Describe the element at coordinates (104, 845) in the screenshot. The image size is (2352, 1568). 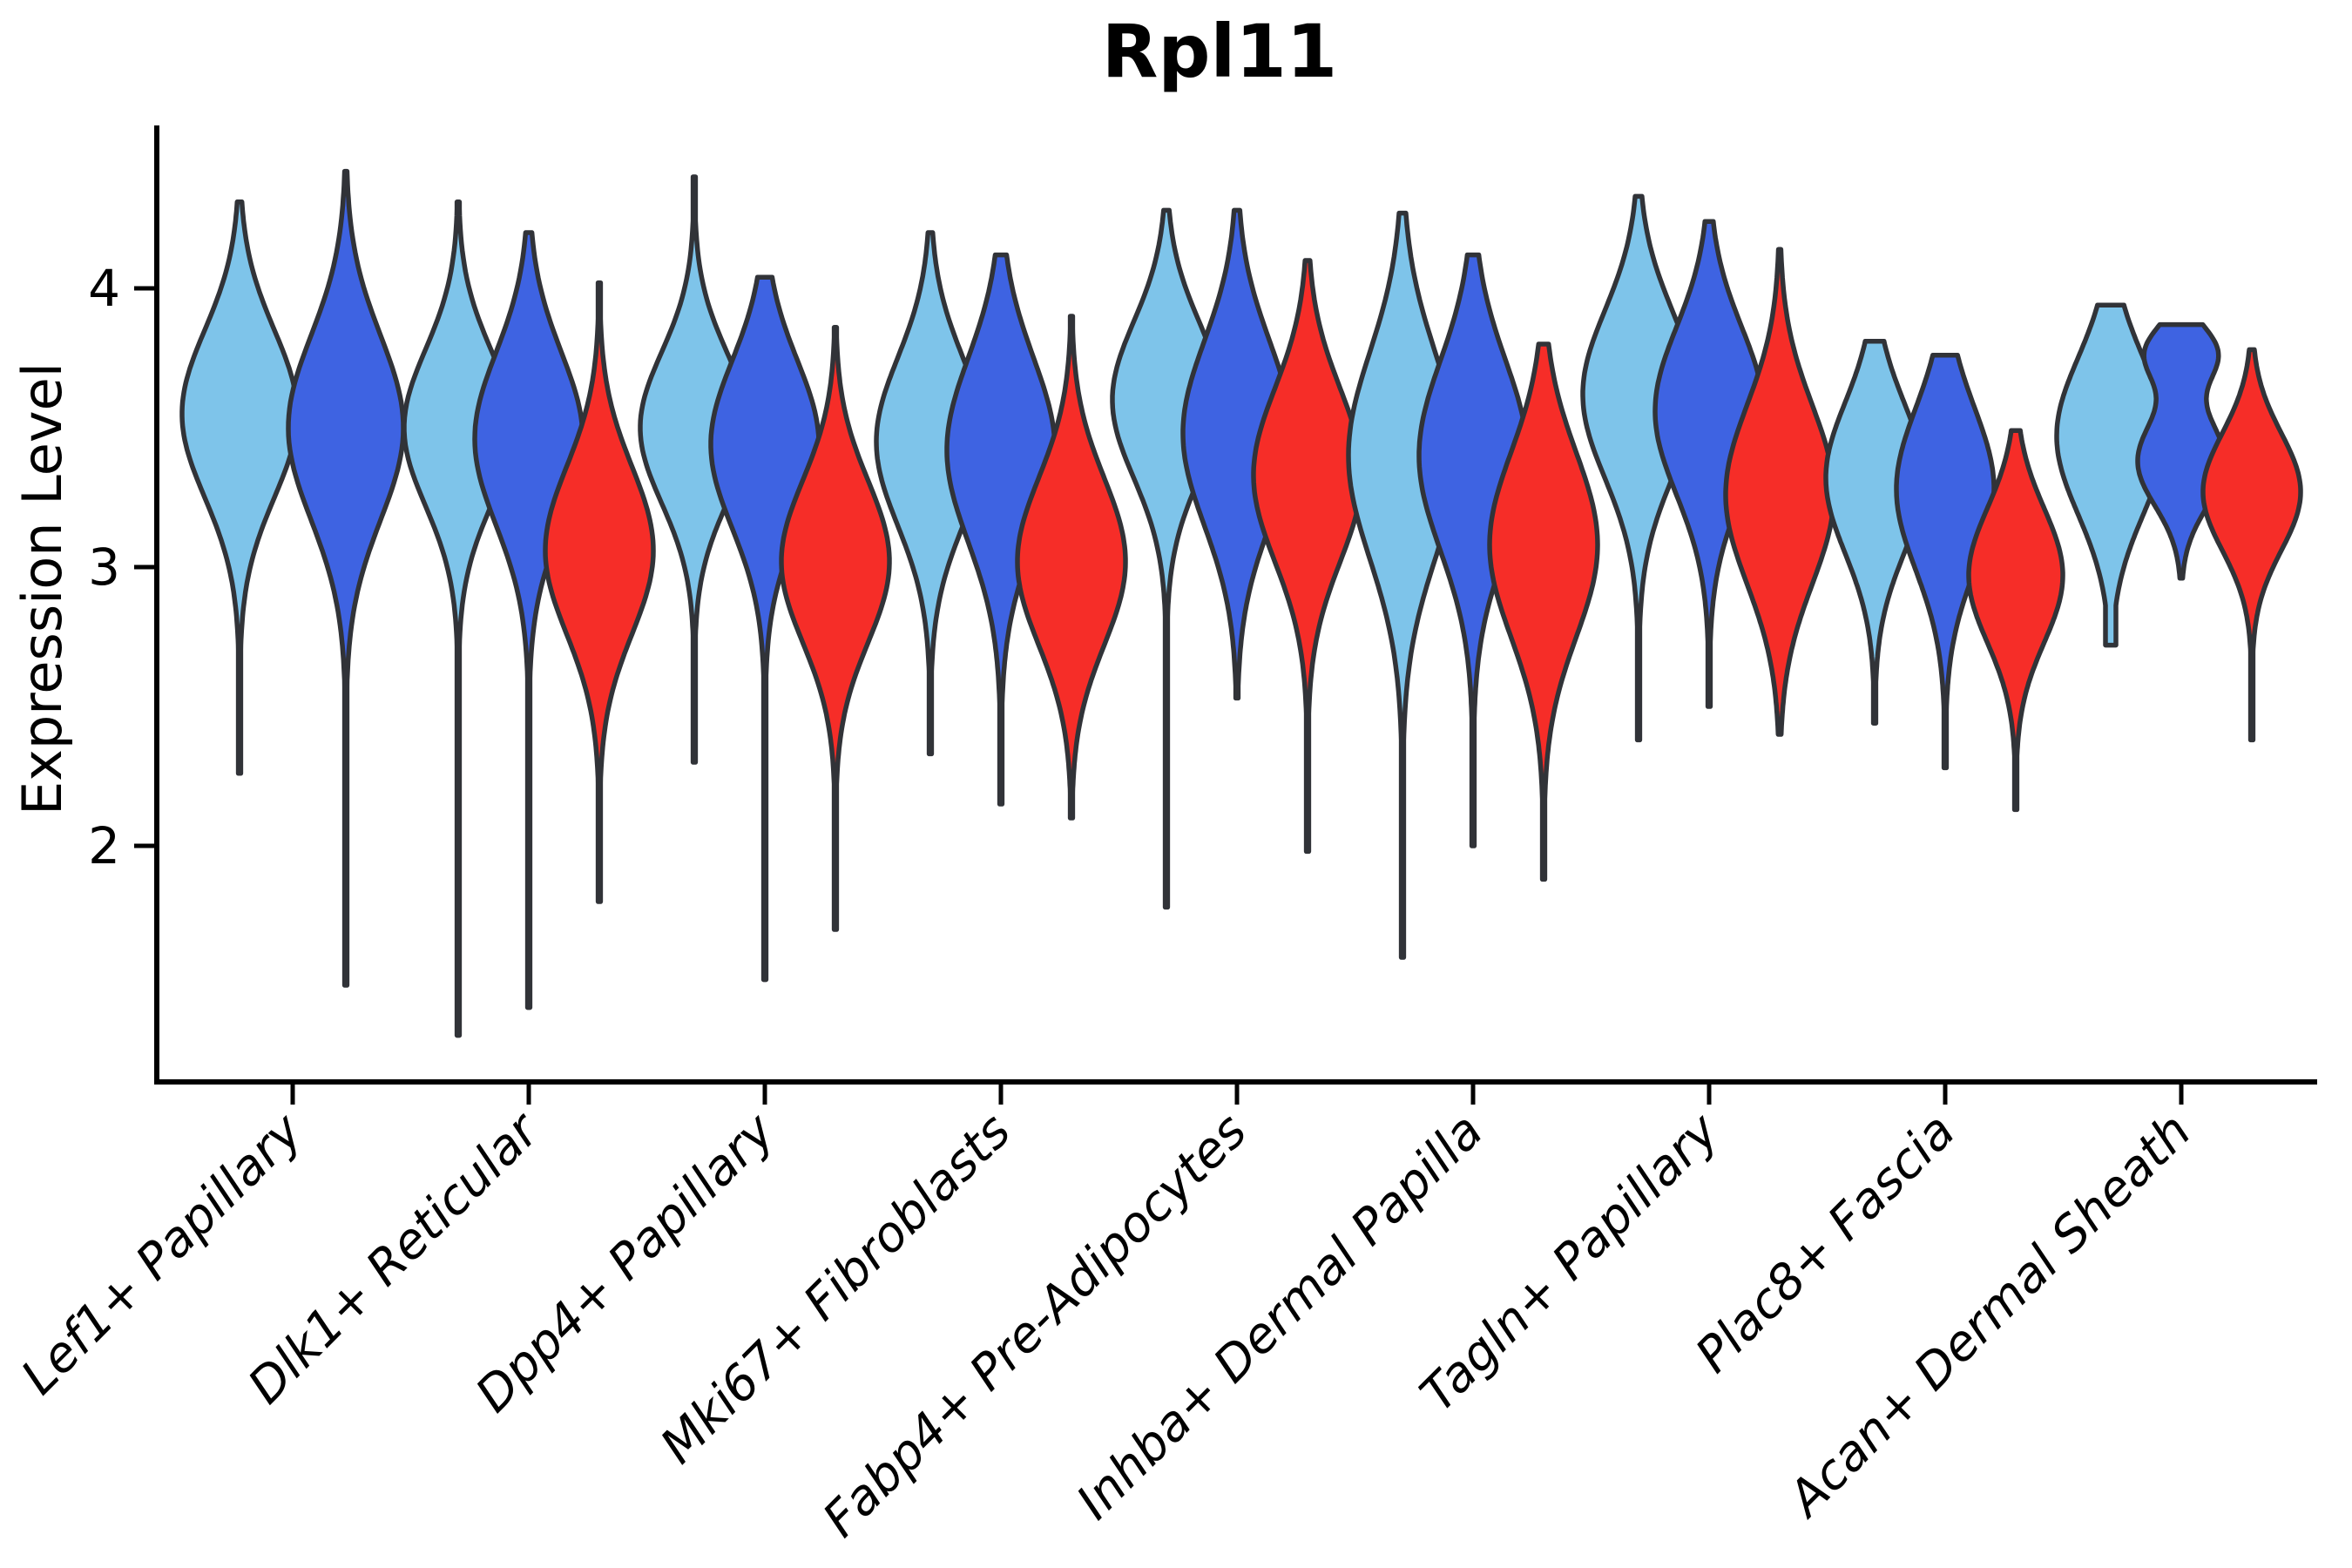
I see `y-tick-label: 2` at that location.